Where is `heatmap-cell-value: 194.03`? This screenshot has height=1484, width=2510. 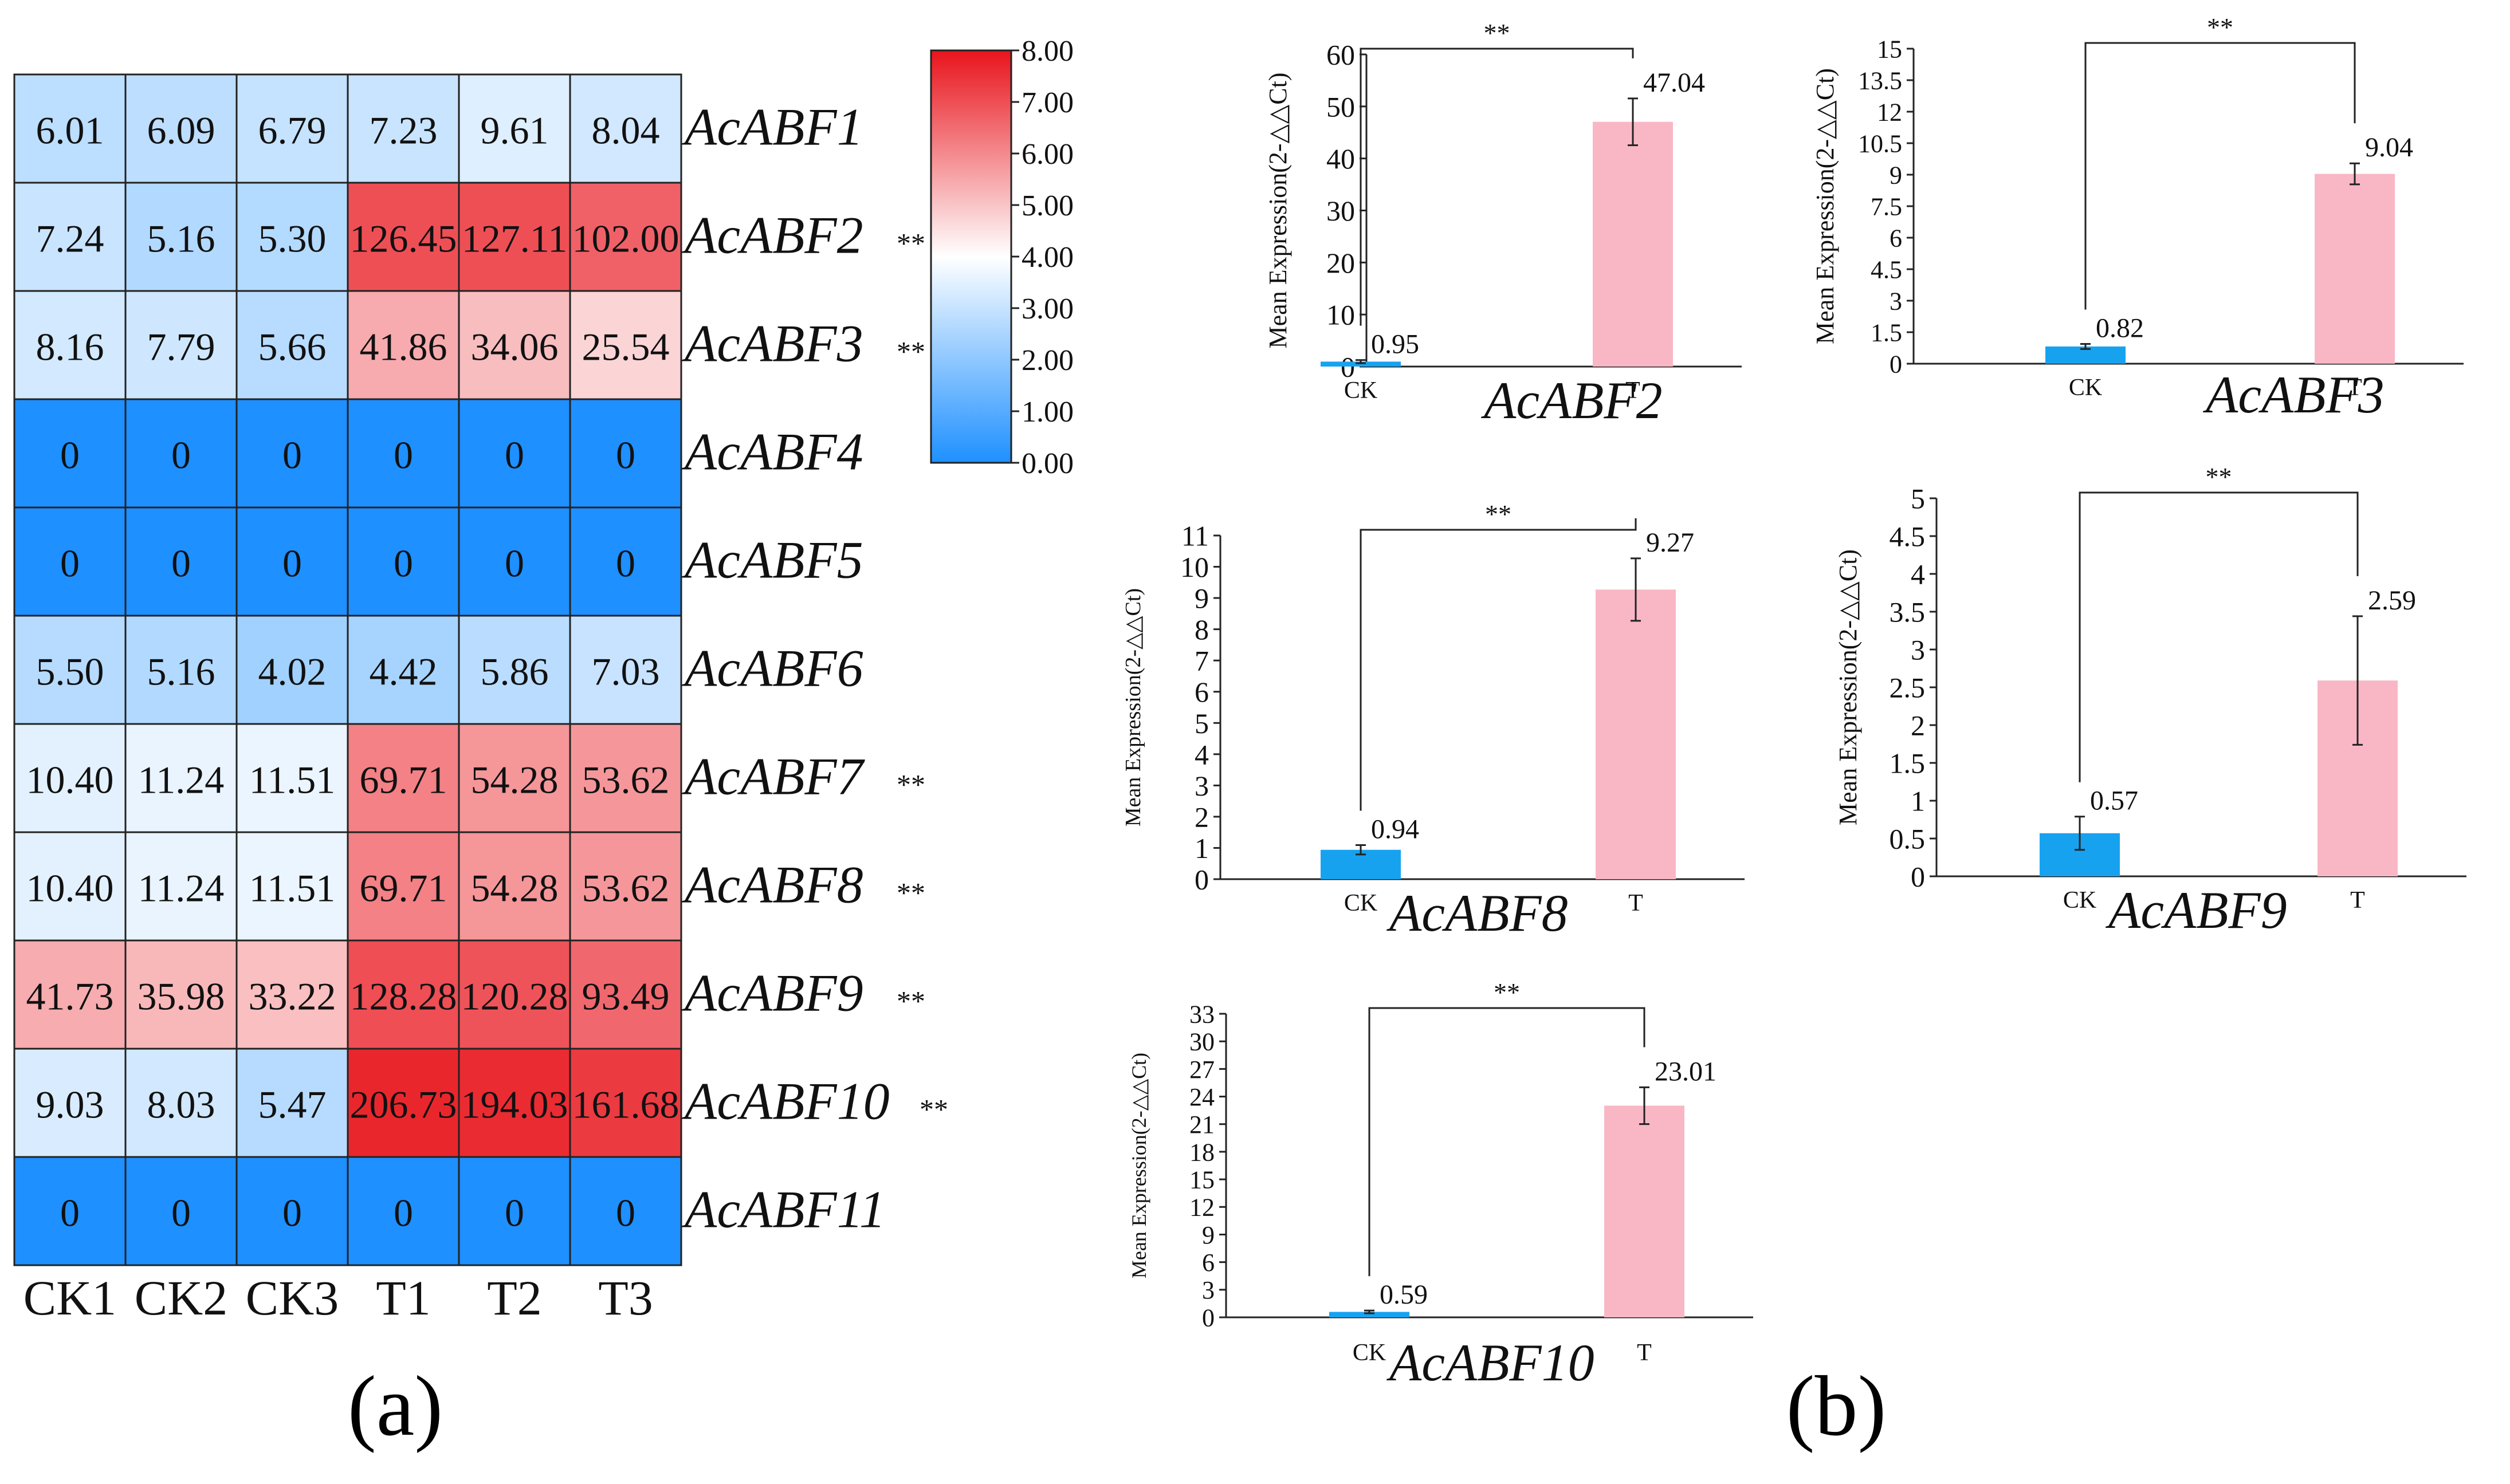 heatmap-cell-value: 194.03 is located at coordinates (514, 1105).